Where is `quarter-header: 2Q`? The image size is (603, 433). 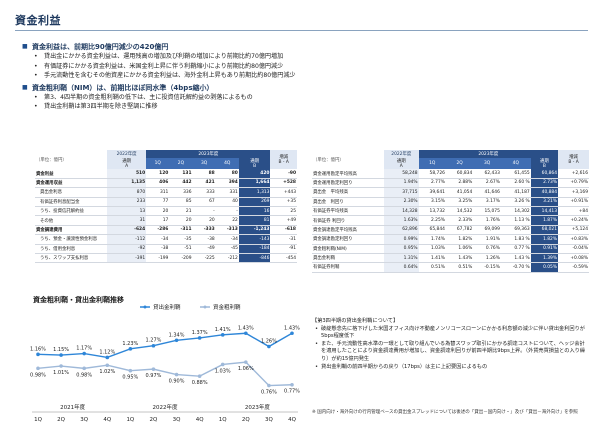
quarter-header: 2Q is located at coordinates (459, 164).